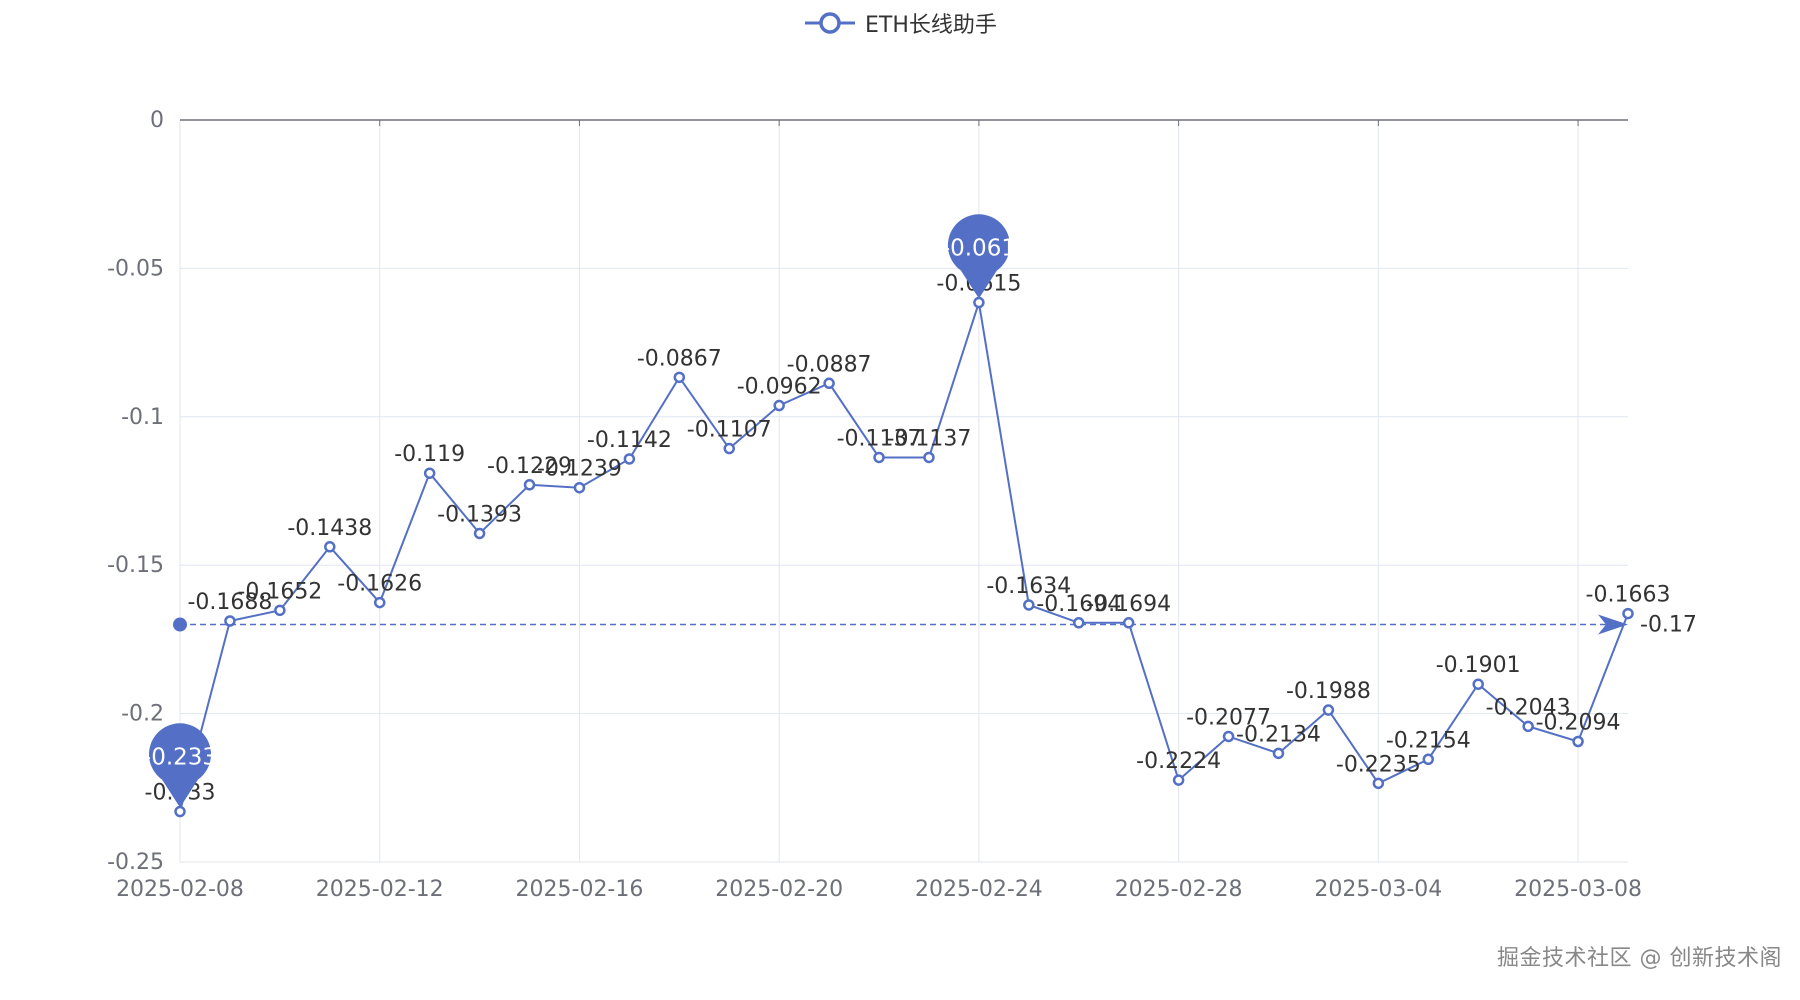  I want to click on mark-point-max-pin, so click(978, 256).